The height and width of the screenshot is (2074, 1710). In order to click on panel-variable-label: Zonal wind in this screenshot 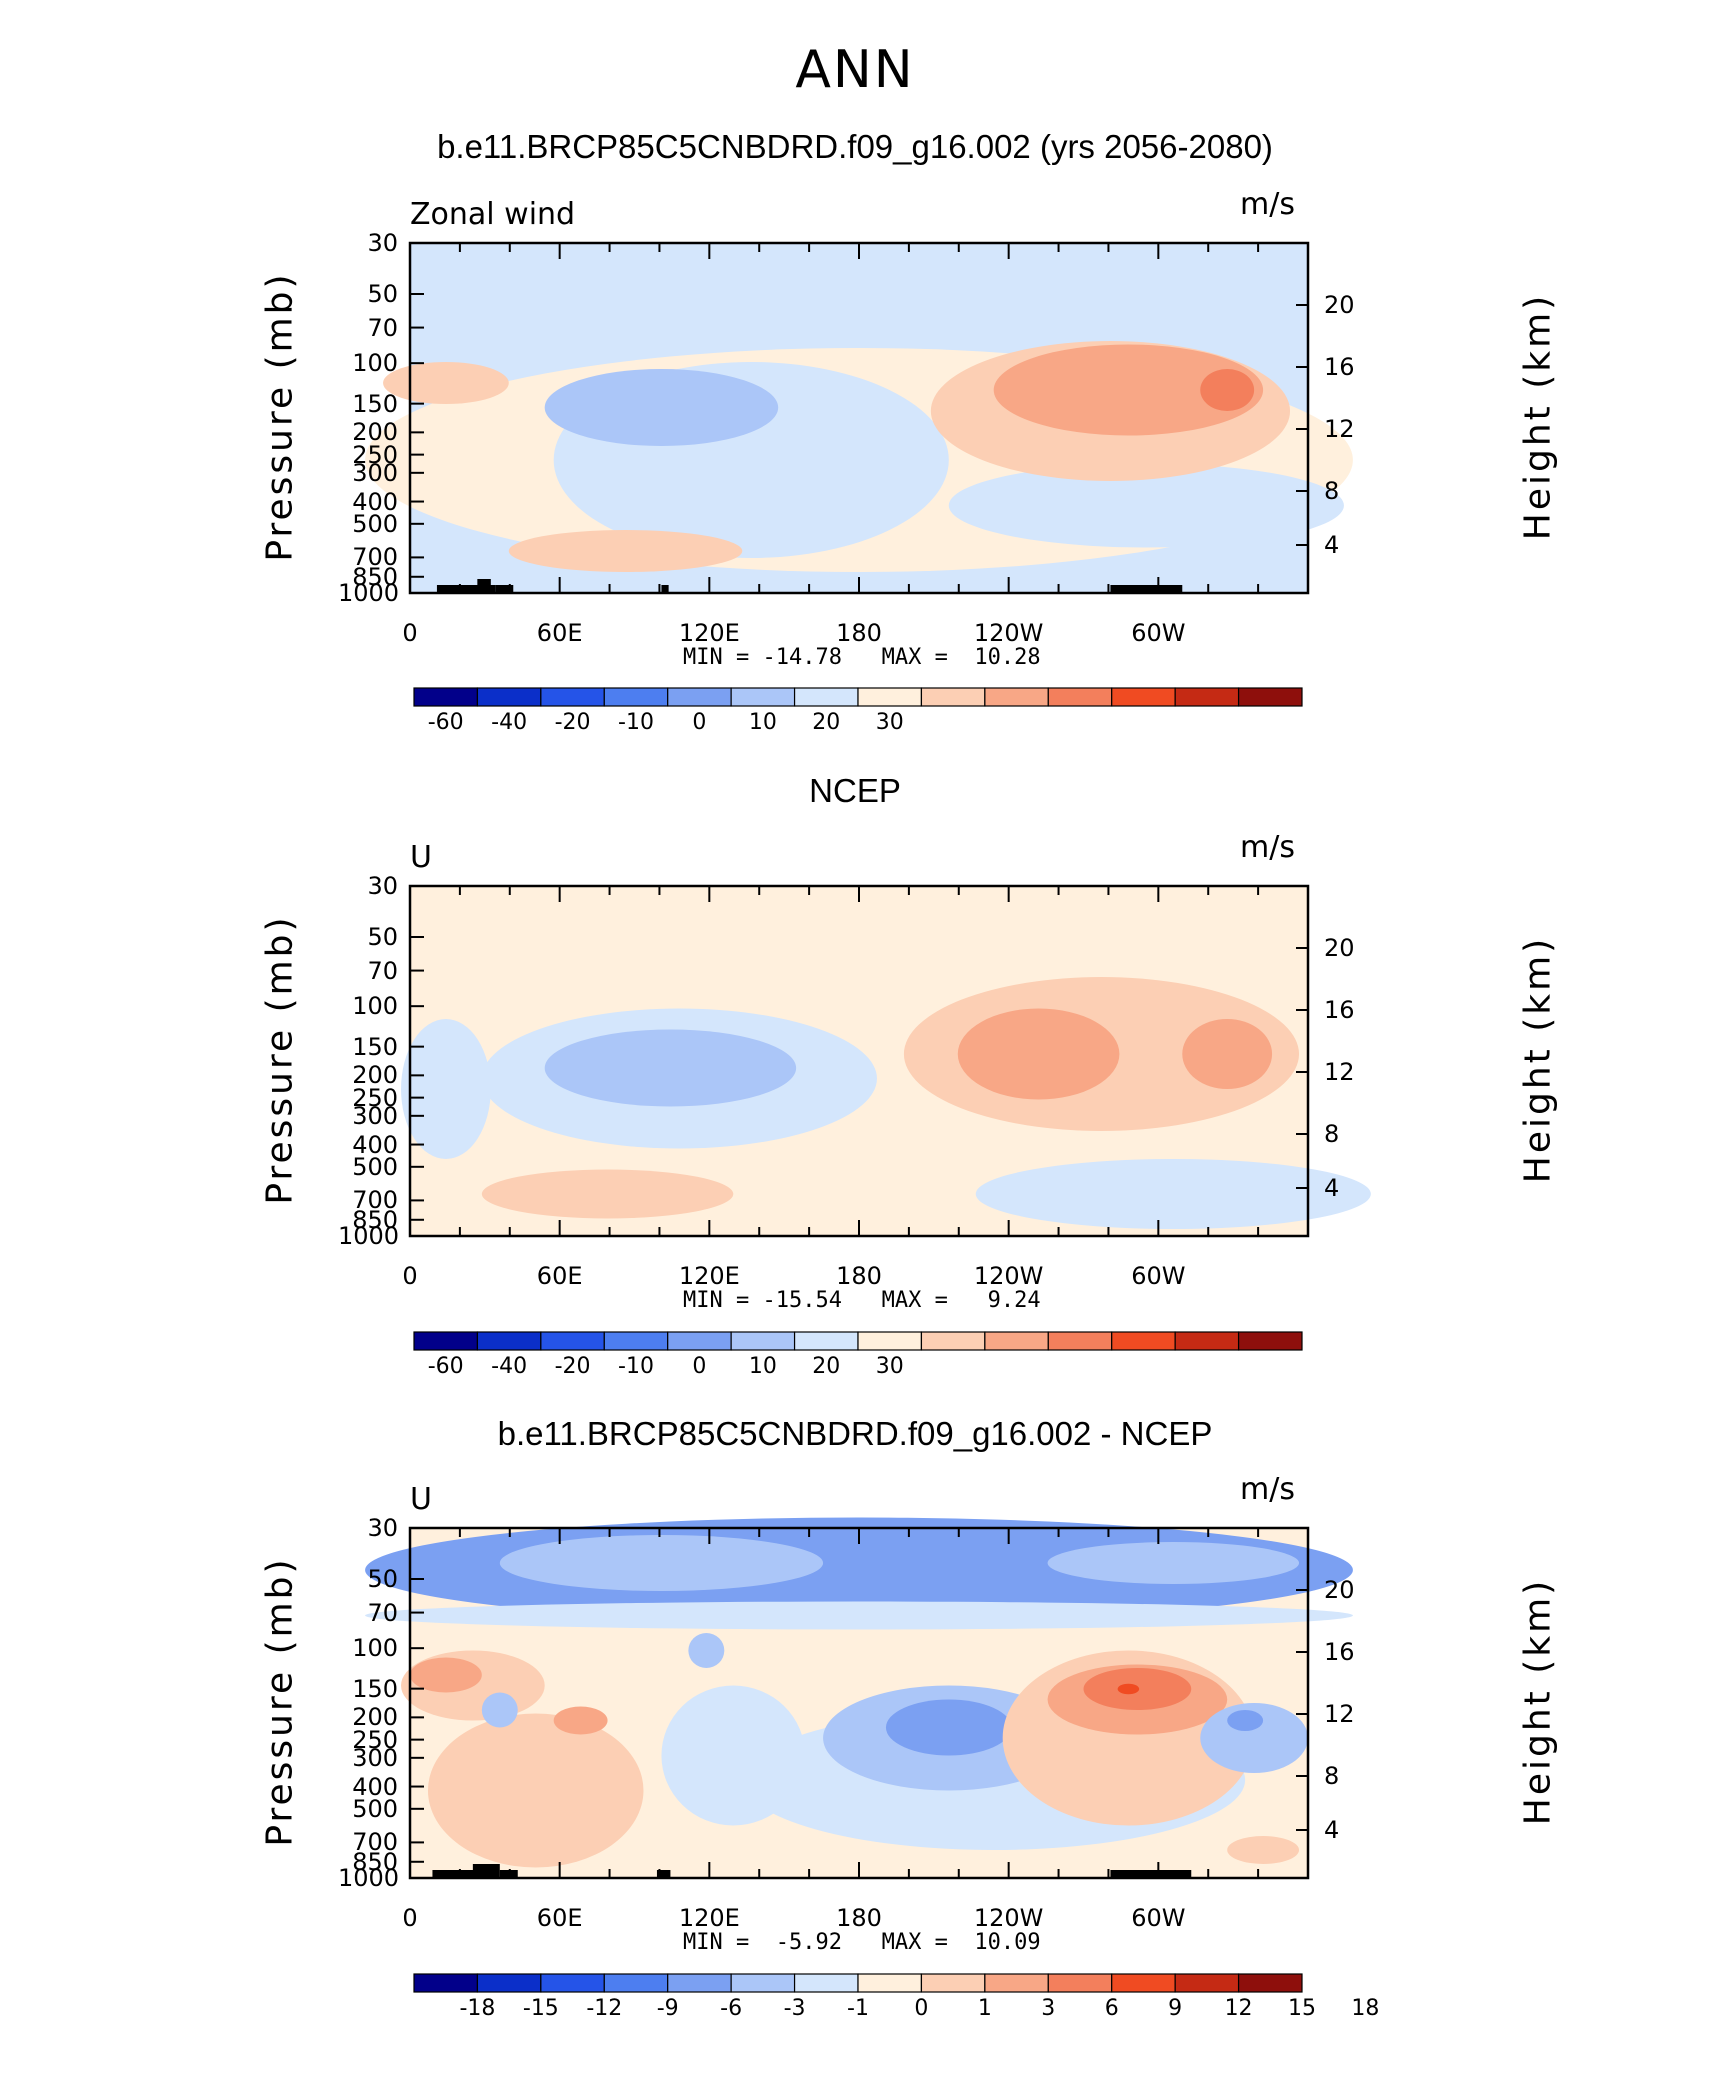, I will do `click(493, 214)`.